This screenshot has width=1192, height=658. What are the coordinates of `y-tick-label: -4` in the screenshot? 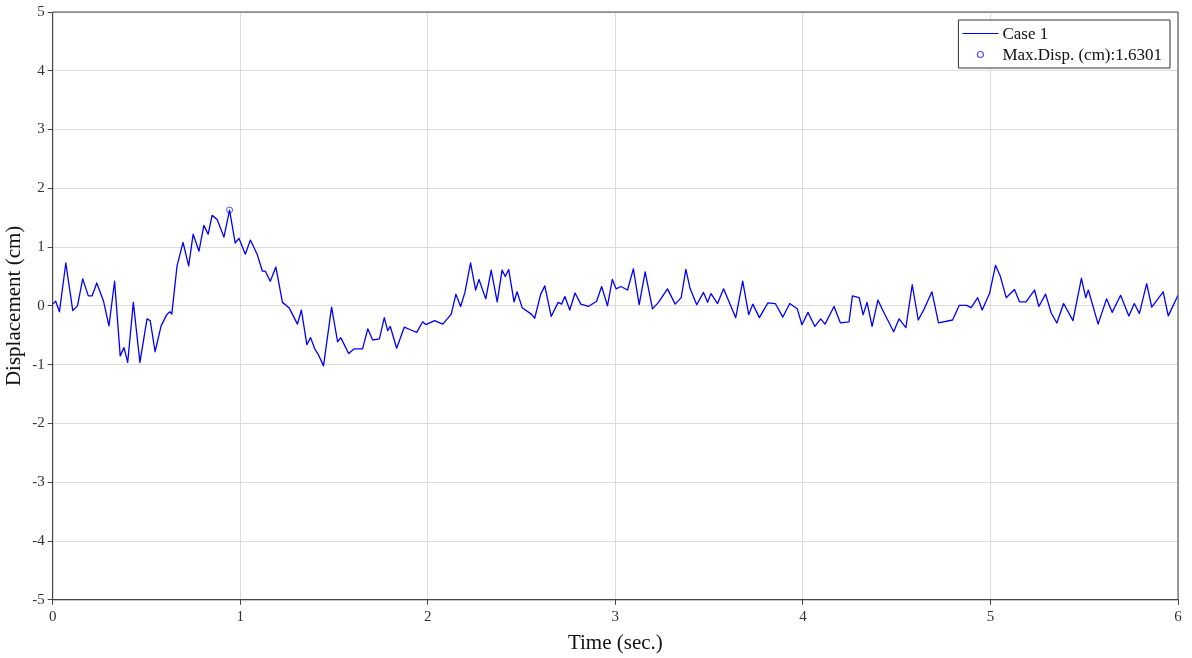 It's located at (39, 539).